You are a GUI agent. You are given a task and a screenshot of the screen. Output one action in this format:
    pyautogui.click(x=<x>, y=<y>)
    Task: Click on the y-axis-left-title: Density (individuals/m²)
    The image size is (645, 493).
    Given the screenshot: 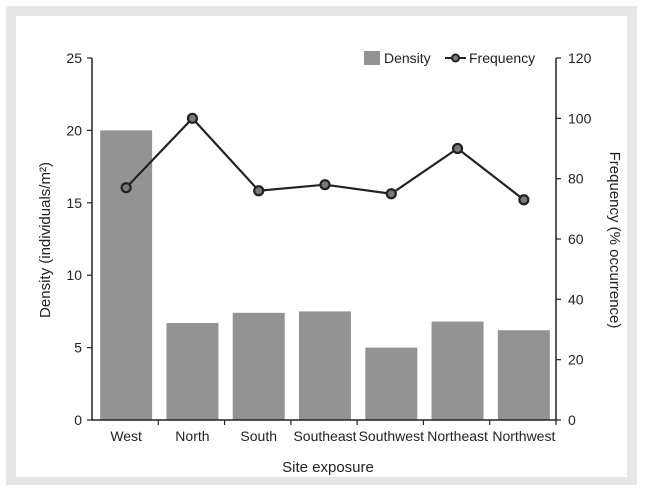 What is the action you would take?
    pyautogui.click(x=45, y=240)
    